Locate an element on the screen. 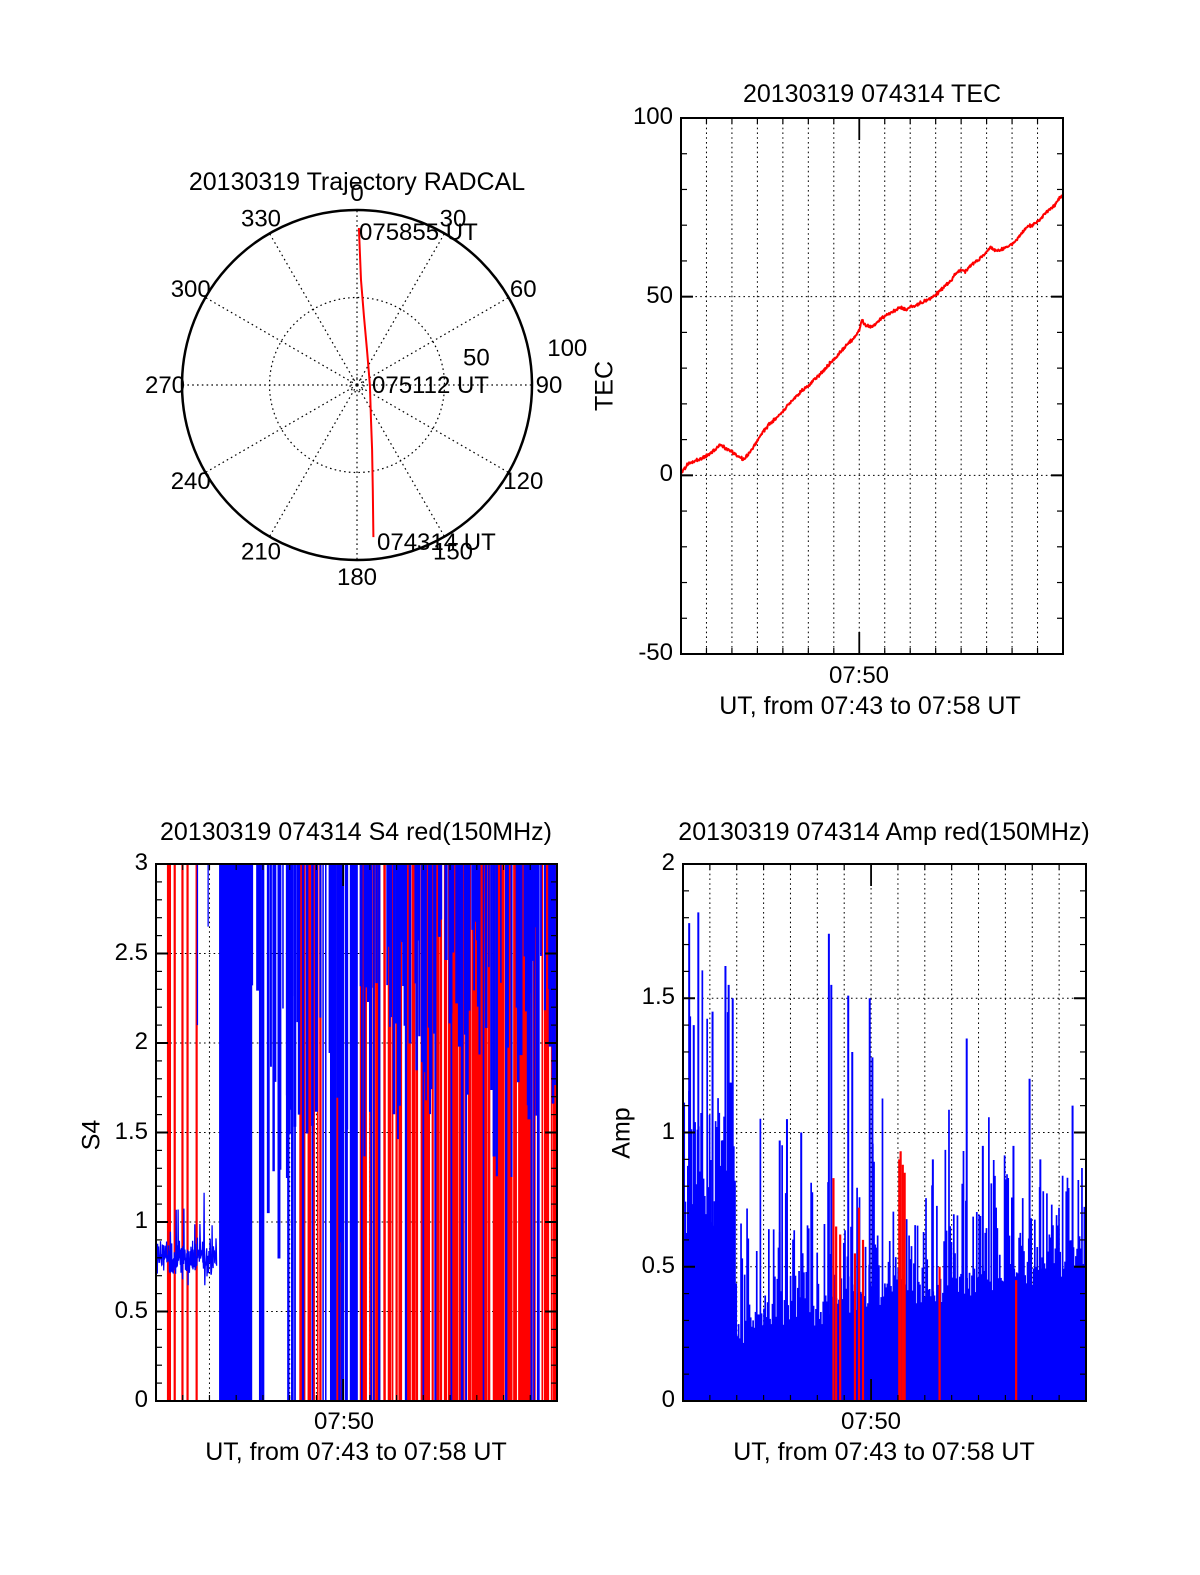 This screenshot has width=1200, height=1575. tec-x-axis-label: UT, from 07:43 to 07:58 UT is located at coordinates (870, 706).